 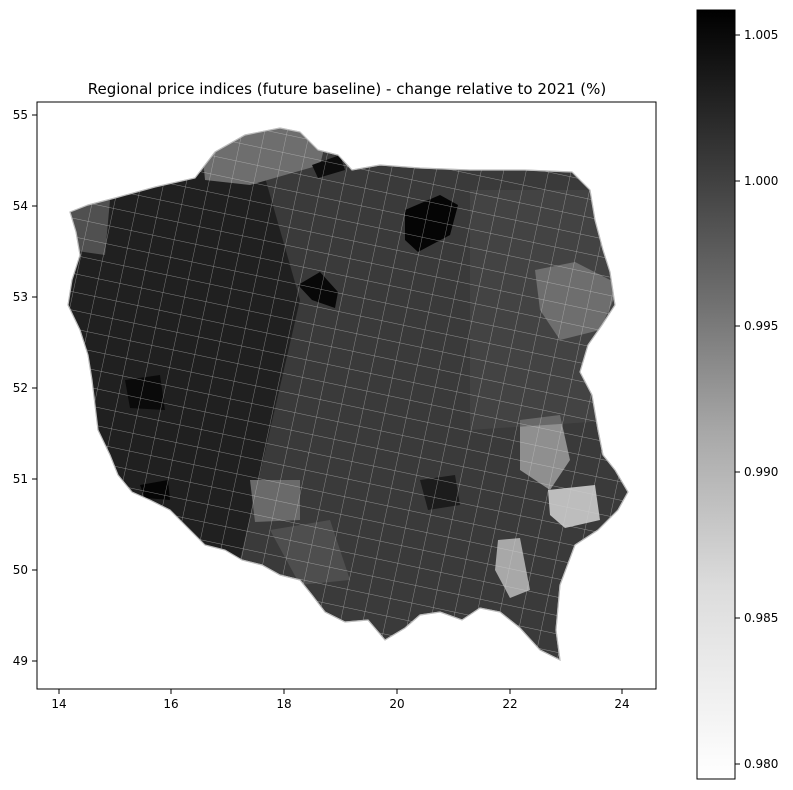 What do you see at coordinates (20, 206) in the screenshot?
I see `y-tick-label: 54` at bounding box center [20, 206].